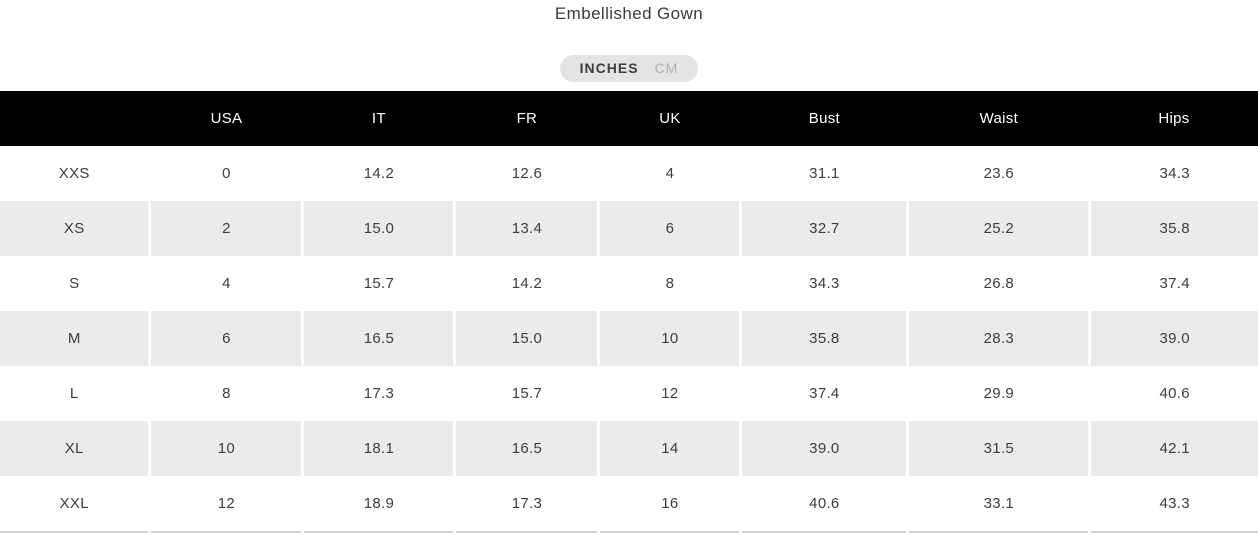 This screenshot has height=534, width=1258. What do you see at coordinates (526, 228) in the screenshot?
I see `cell: 13.4` at bounding box center [526, 228].